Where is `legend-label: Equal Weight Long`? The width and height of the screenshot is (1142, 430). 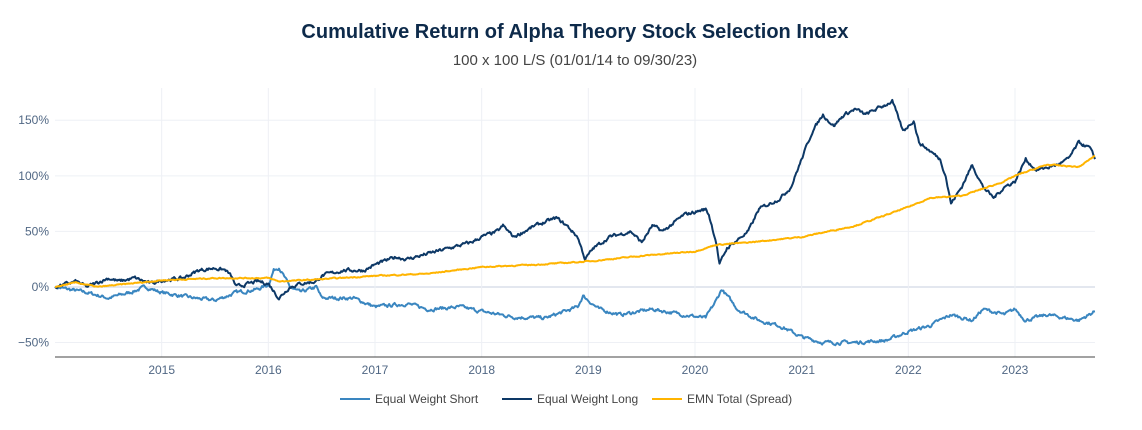 legend-label: Equal Weight Long is located at coordinates (587, 399).